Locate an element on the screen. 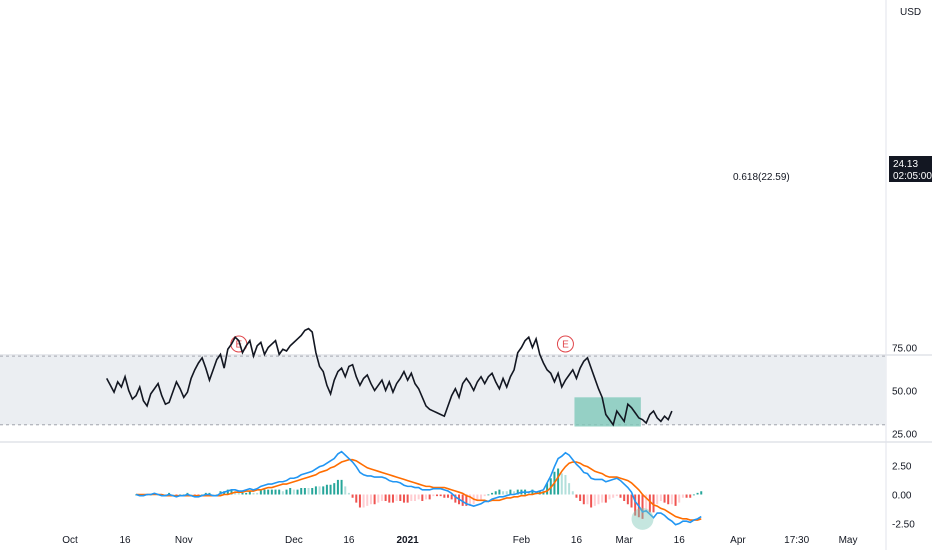 The width and height of the screenshot is (932, 550). time-axis: Oct 16 Nov Dec 16 2021 Feb 16 Mar 16 Apr 17:30 May is located at coordinates (459, 540).